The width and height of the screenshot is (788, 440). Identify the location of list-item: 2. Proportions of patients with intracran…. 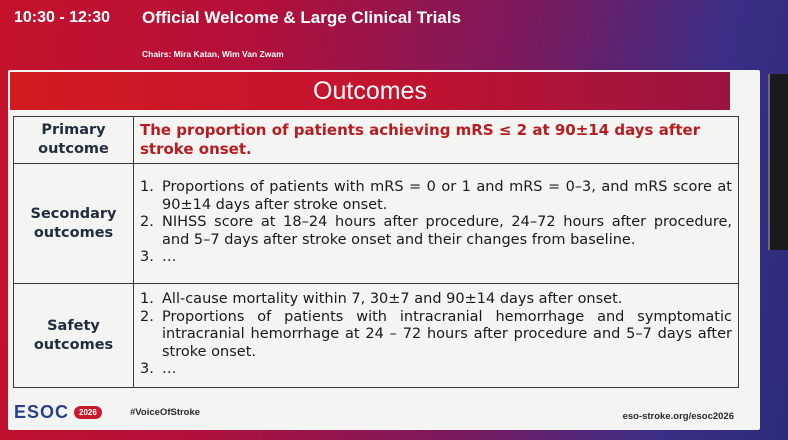
(436, 335).